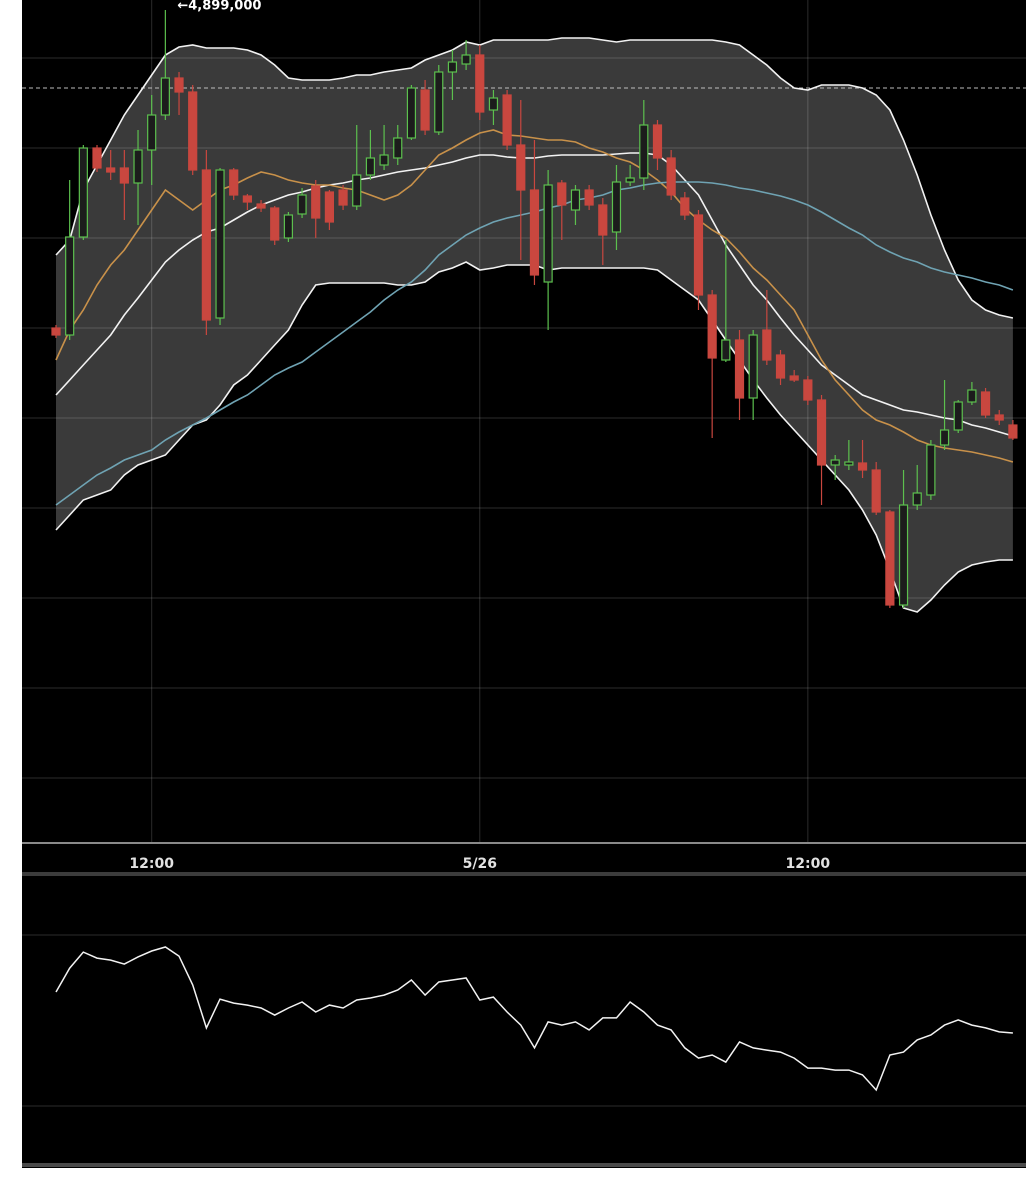  I want to click on oscillator-line, so click(534, 1019).